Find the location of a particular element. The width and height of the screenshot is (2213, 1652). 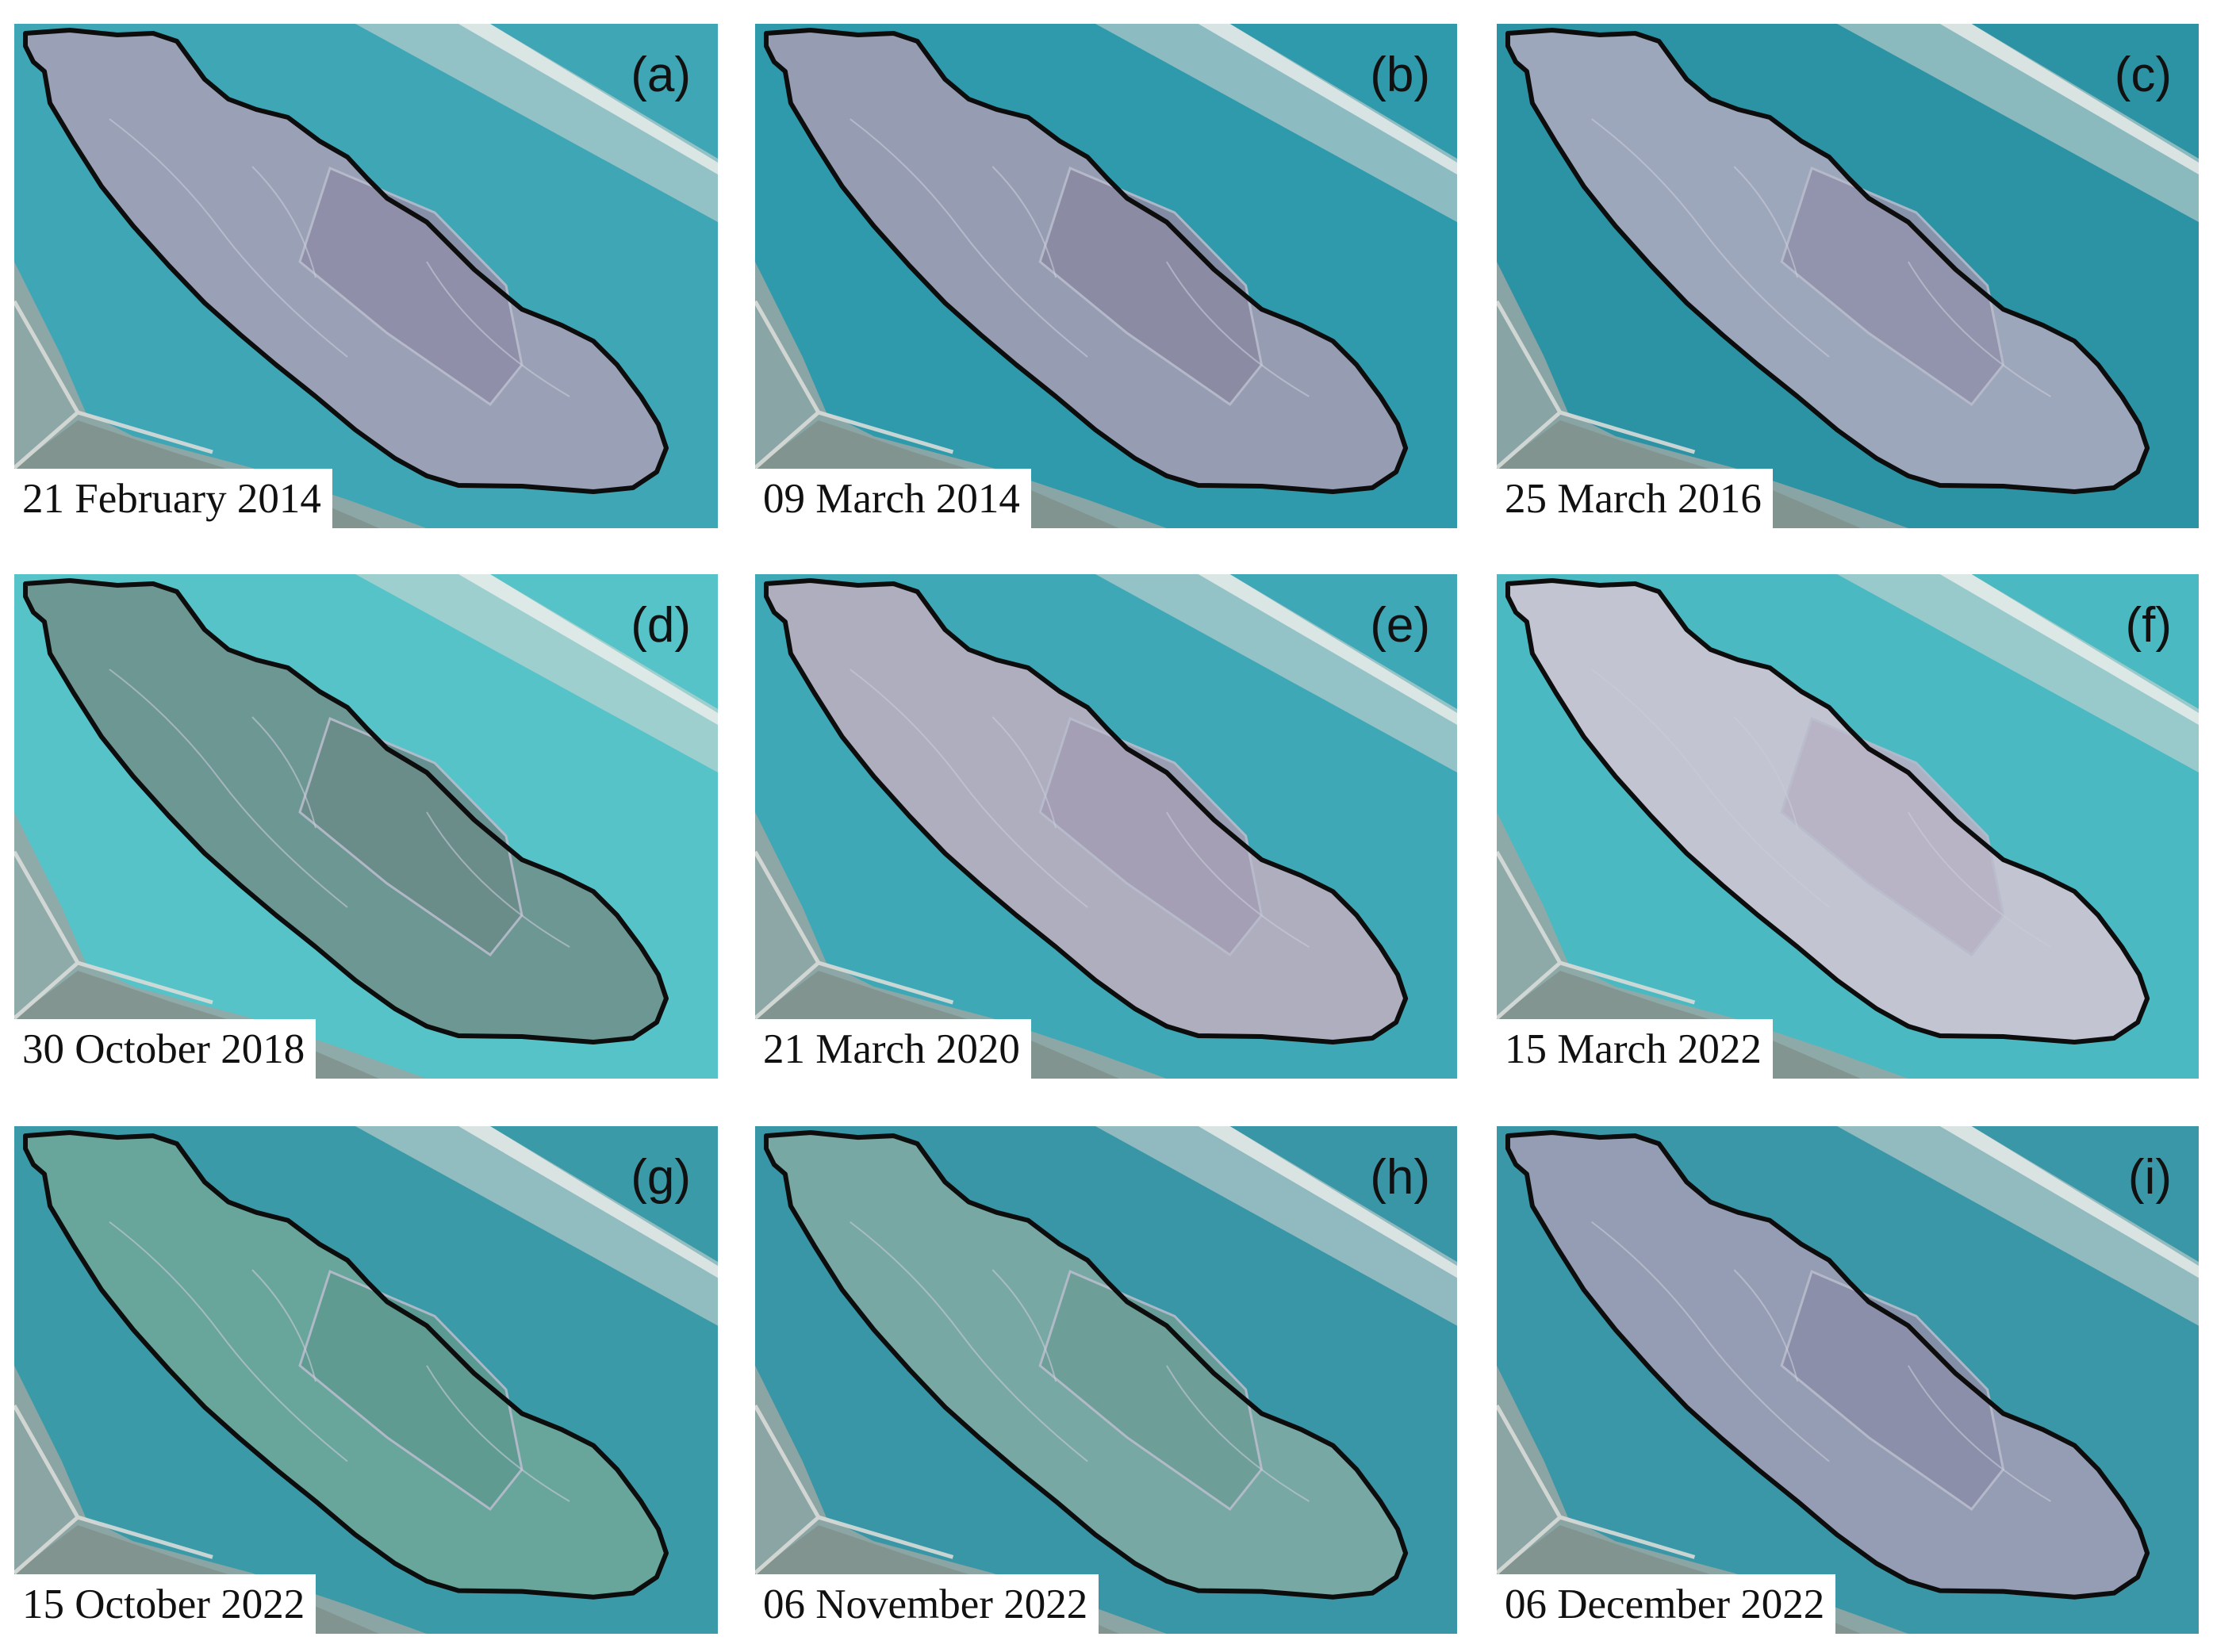

satellite-panel-d: (d) 30 October 2018 is located at coordinates (366, 826).